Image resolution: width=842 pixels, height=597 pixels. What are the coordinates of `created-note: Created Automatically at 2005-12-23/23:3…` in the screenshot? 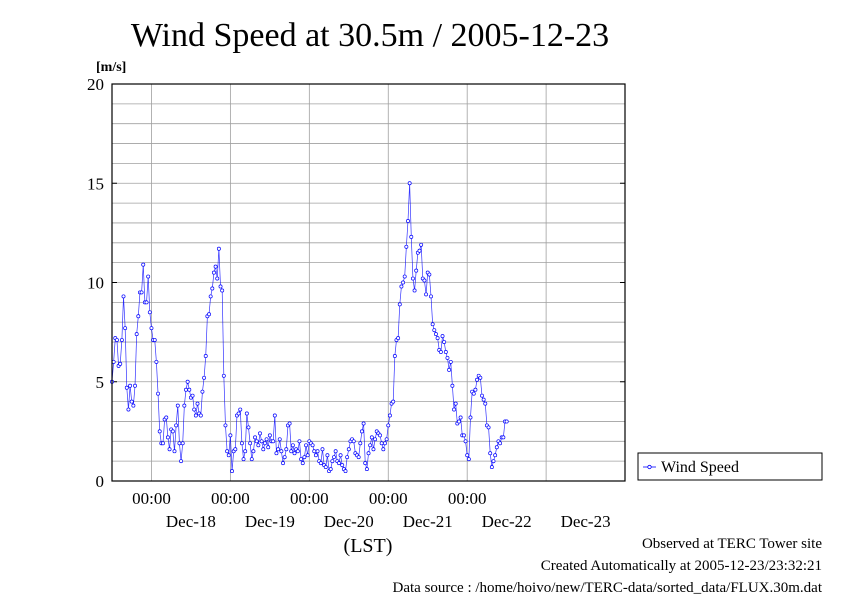 It's located at (681, 566).